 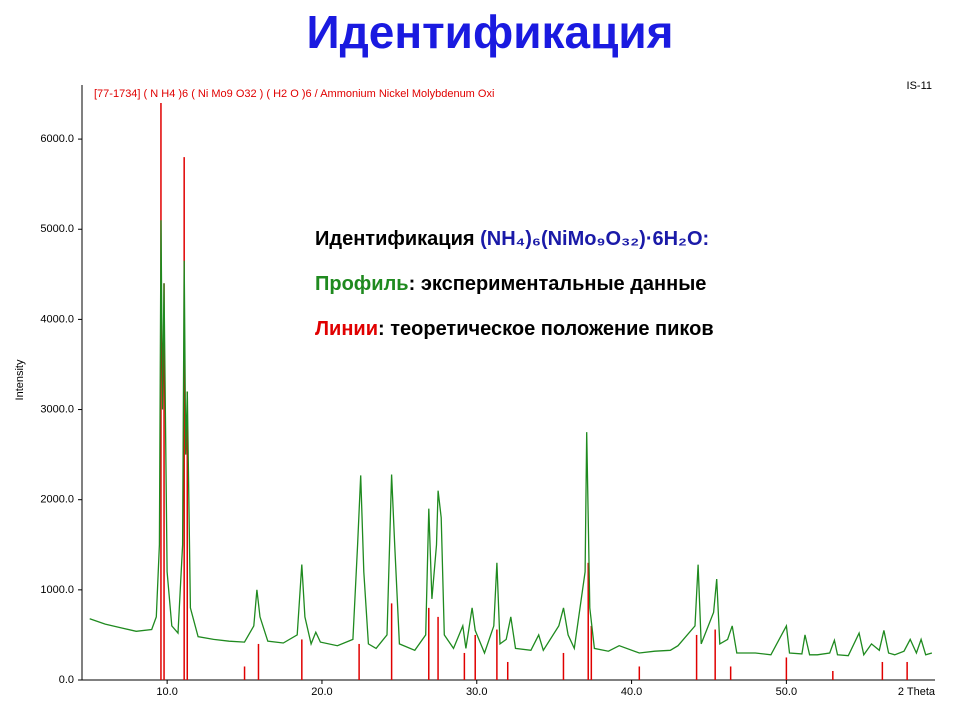 I want to click on x-tick-label: 20.0, so click(x=321, y=692).